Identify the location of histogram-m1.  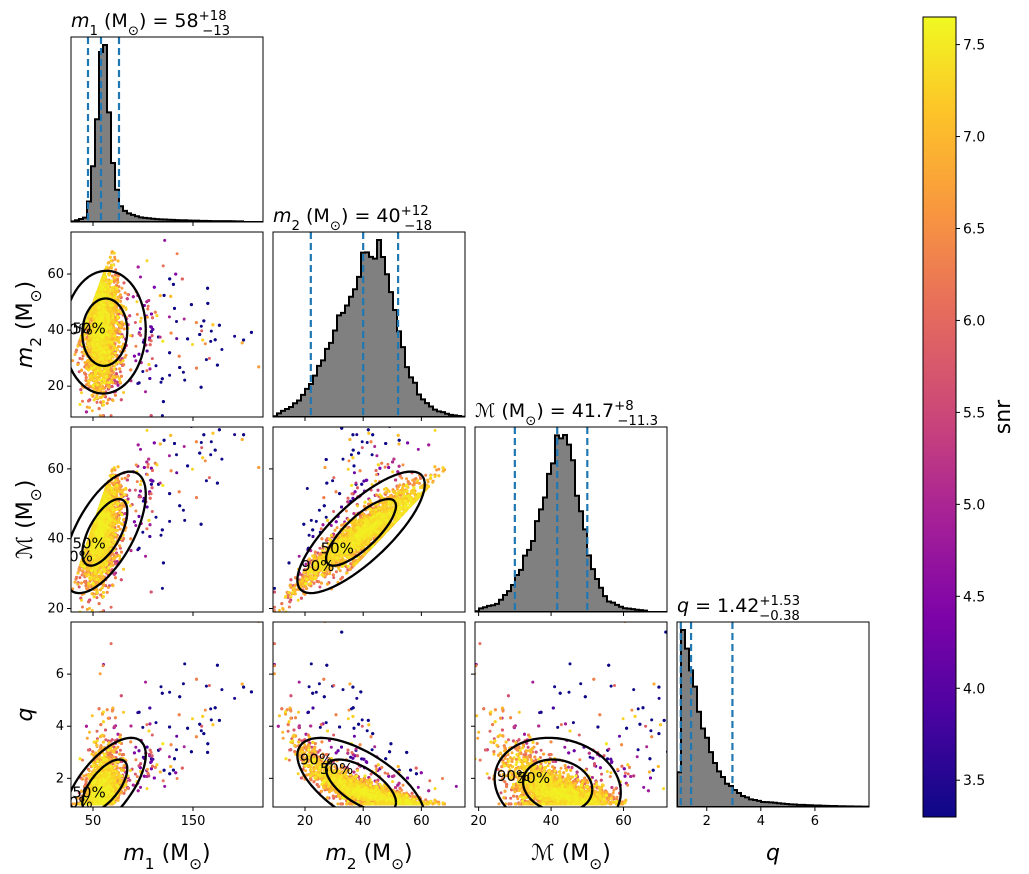
(167, 133).